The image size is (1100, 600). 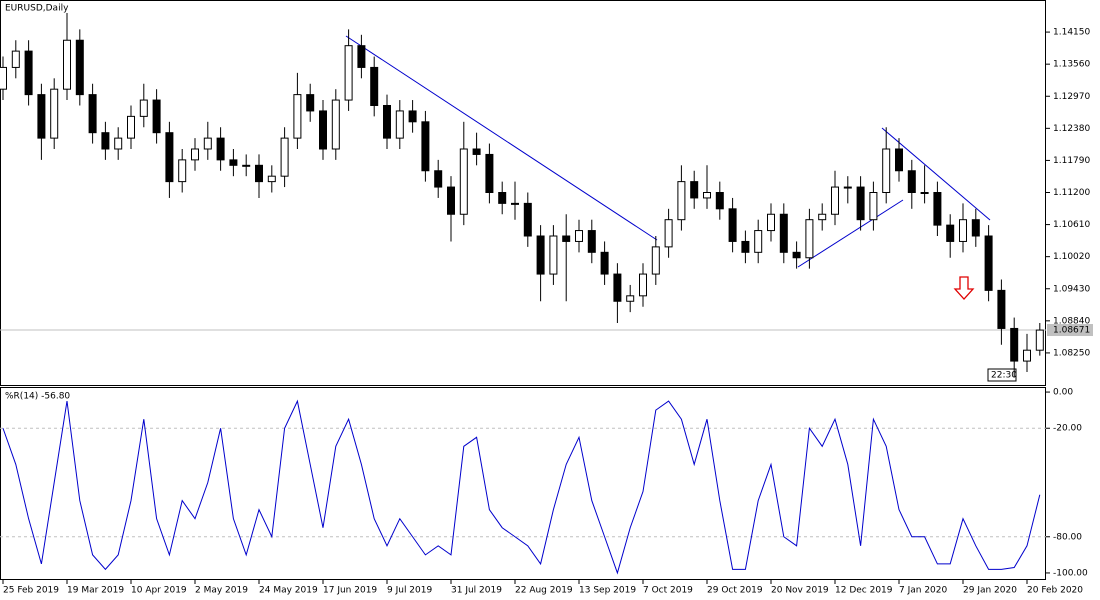 I want to click on x-tick-label: 7 Oct 2019, so click(x=668, y=591).